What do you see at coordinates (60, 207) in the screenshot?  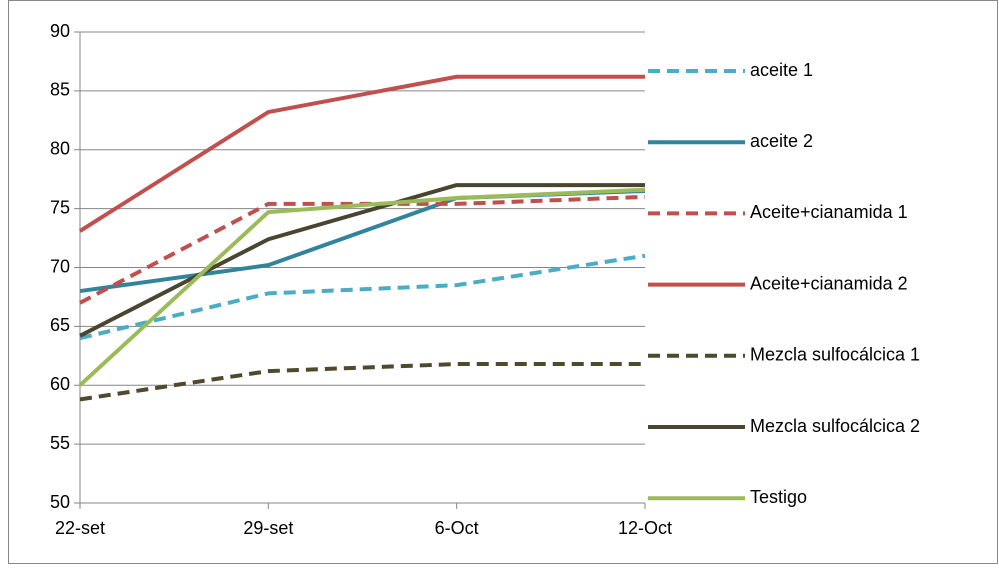 I see `y-tick-label: 75` at bounding box center [60, 207].